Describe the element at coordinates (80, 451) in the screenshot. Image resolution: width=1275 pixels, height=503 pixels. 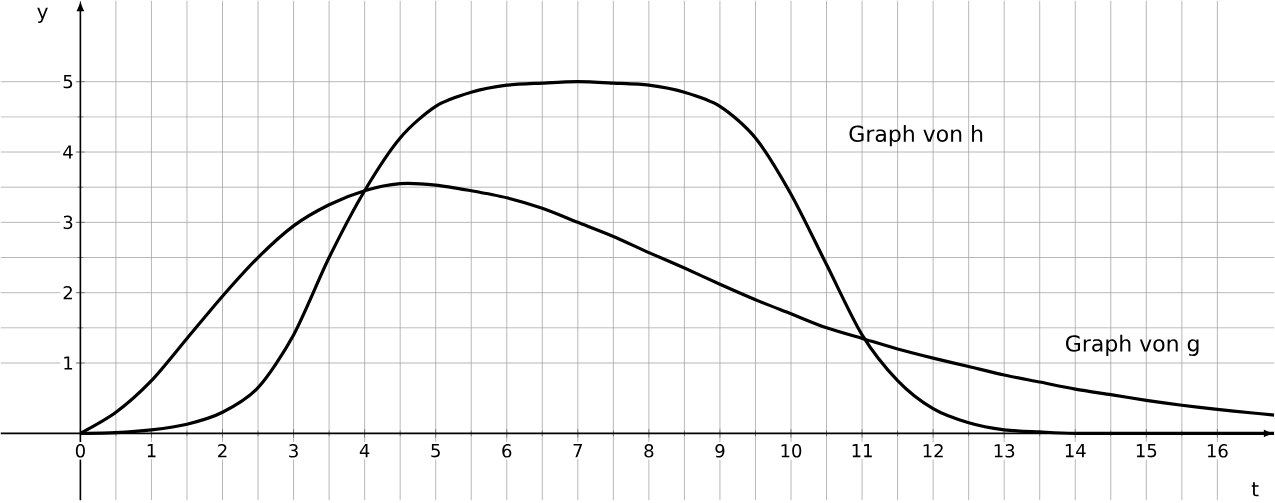
I see `x-tick-label: 0` at that location.